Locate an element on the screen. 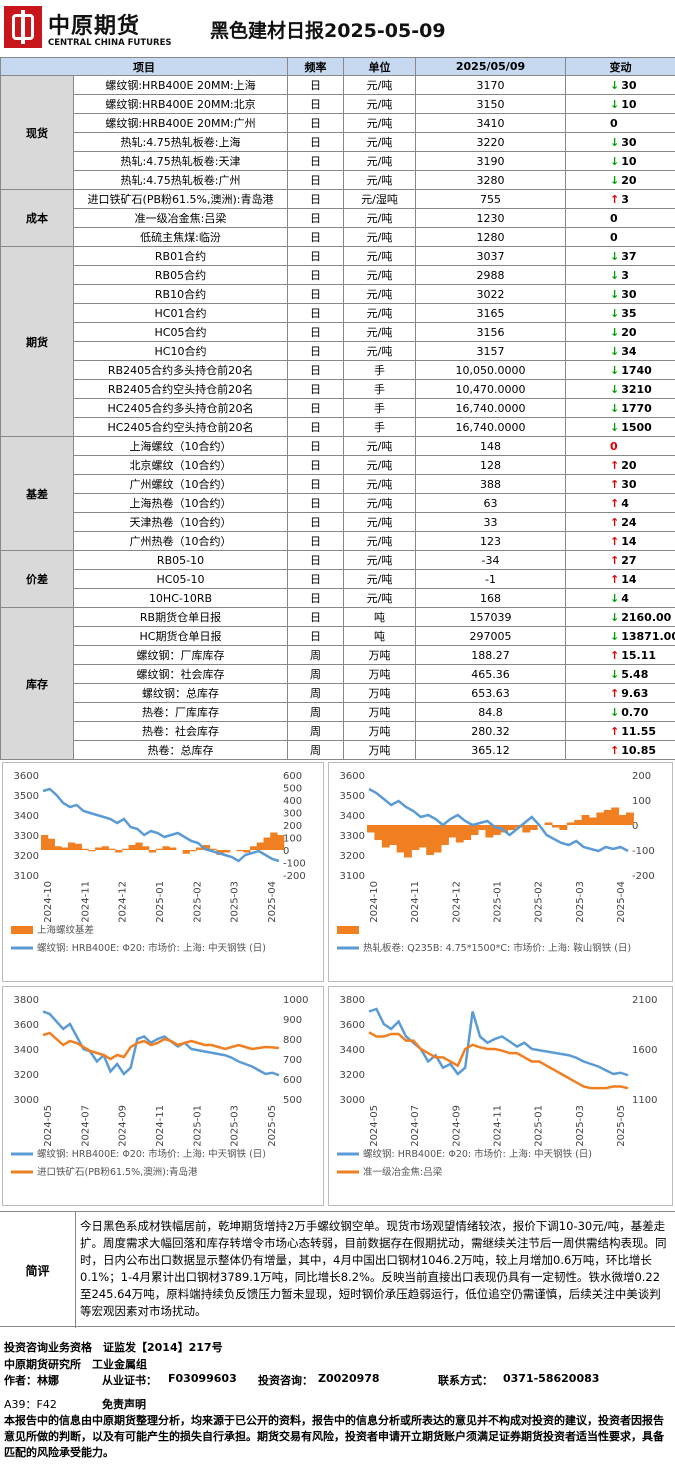  change-cell: ↓ 30 is located at coordinates (620, 142).